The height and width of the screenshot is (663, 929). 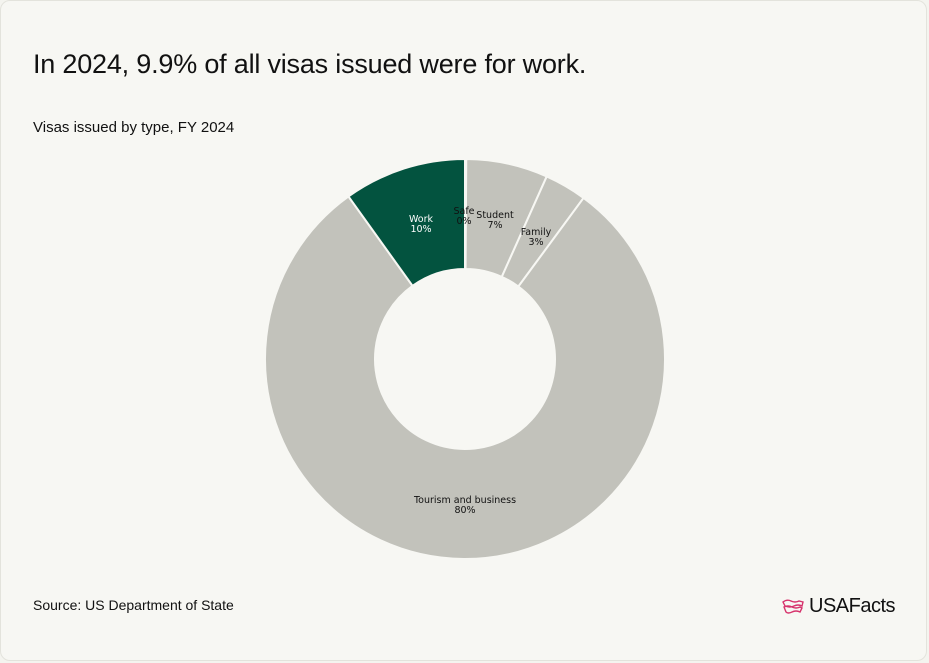 What do you see at coordinates (463, 216) in the screenshot?
I see `label-safe: Safe 0%` at bounding box center [463, 216].